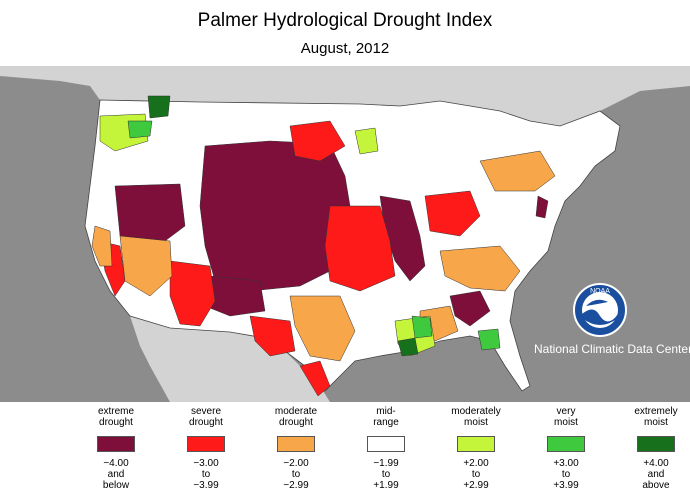 The image size is (690, 491). Describe the element at coordinates (452, 213) in the screenshot. I see `region-severe-ohio` at that location.